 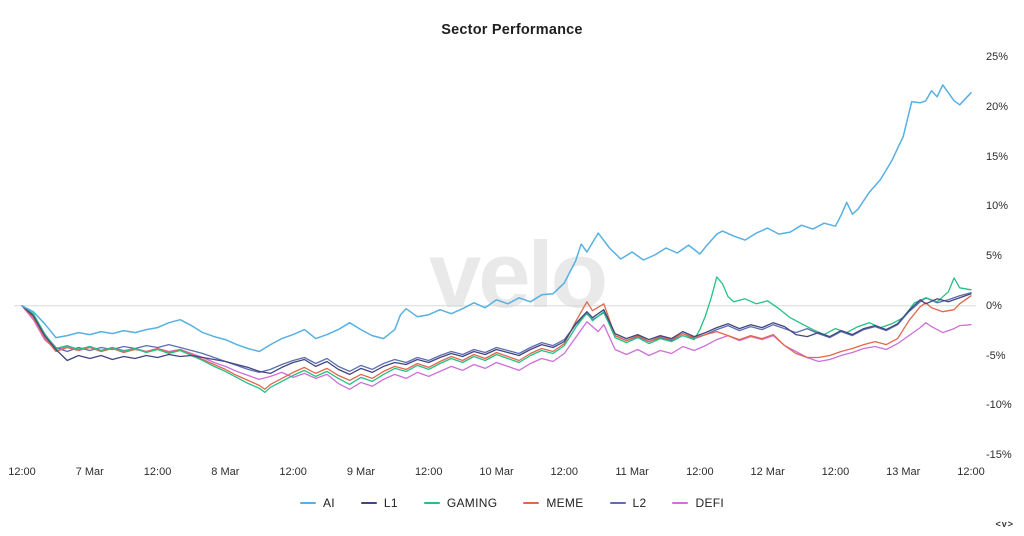 What do you see at coordinates (512, 30) in the screenshot?
I see `chart-title: Sector Performance` at bounding box center [512, 30].